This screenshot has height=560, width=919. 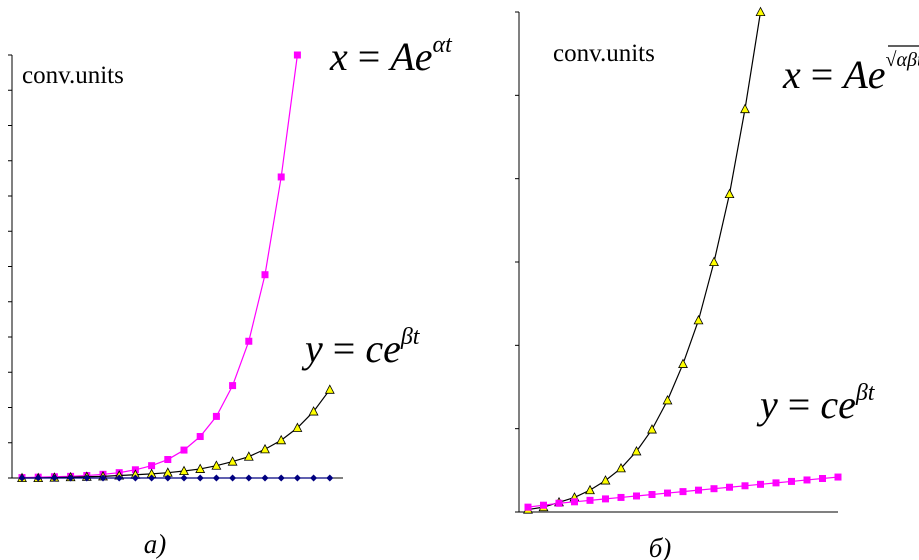 I want to click on panel-a-formula-x: x = Aeαt, so click(x=391, y=55).